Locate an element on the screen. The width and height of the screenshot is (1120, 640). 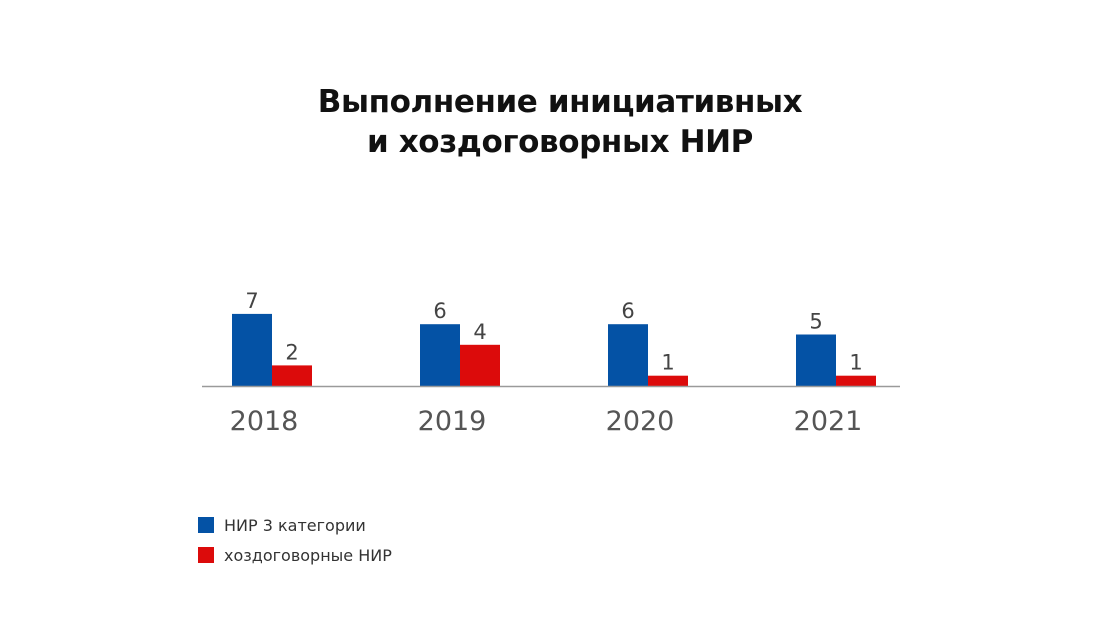
legend-item-series-2: хоздоговорные НИР is located at coordinates (295, 555).